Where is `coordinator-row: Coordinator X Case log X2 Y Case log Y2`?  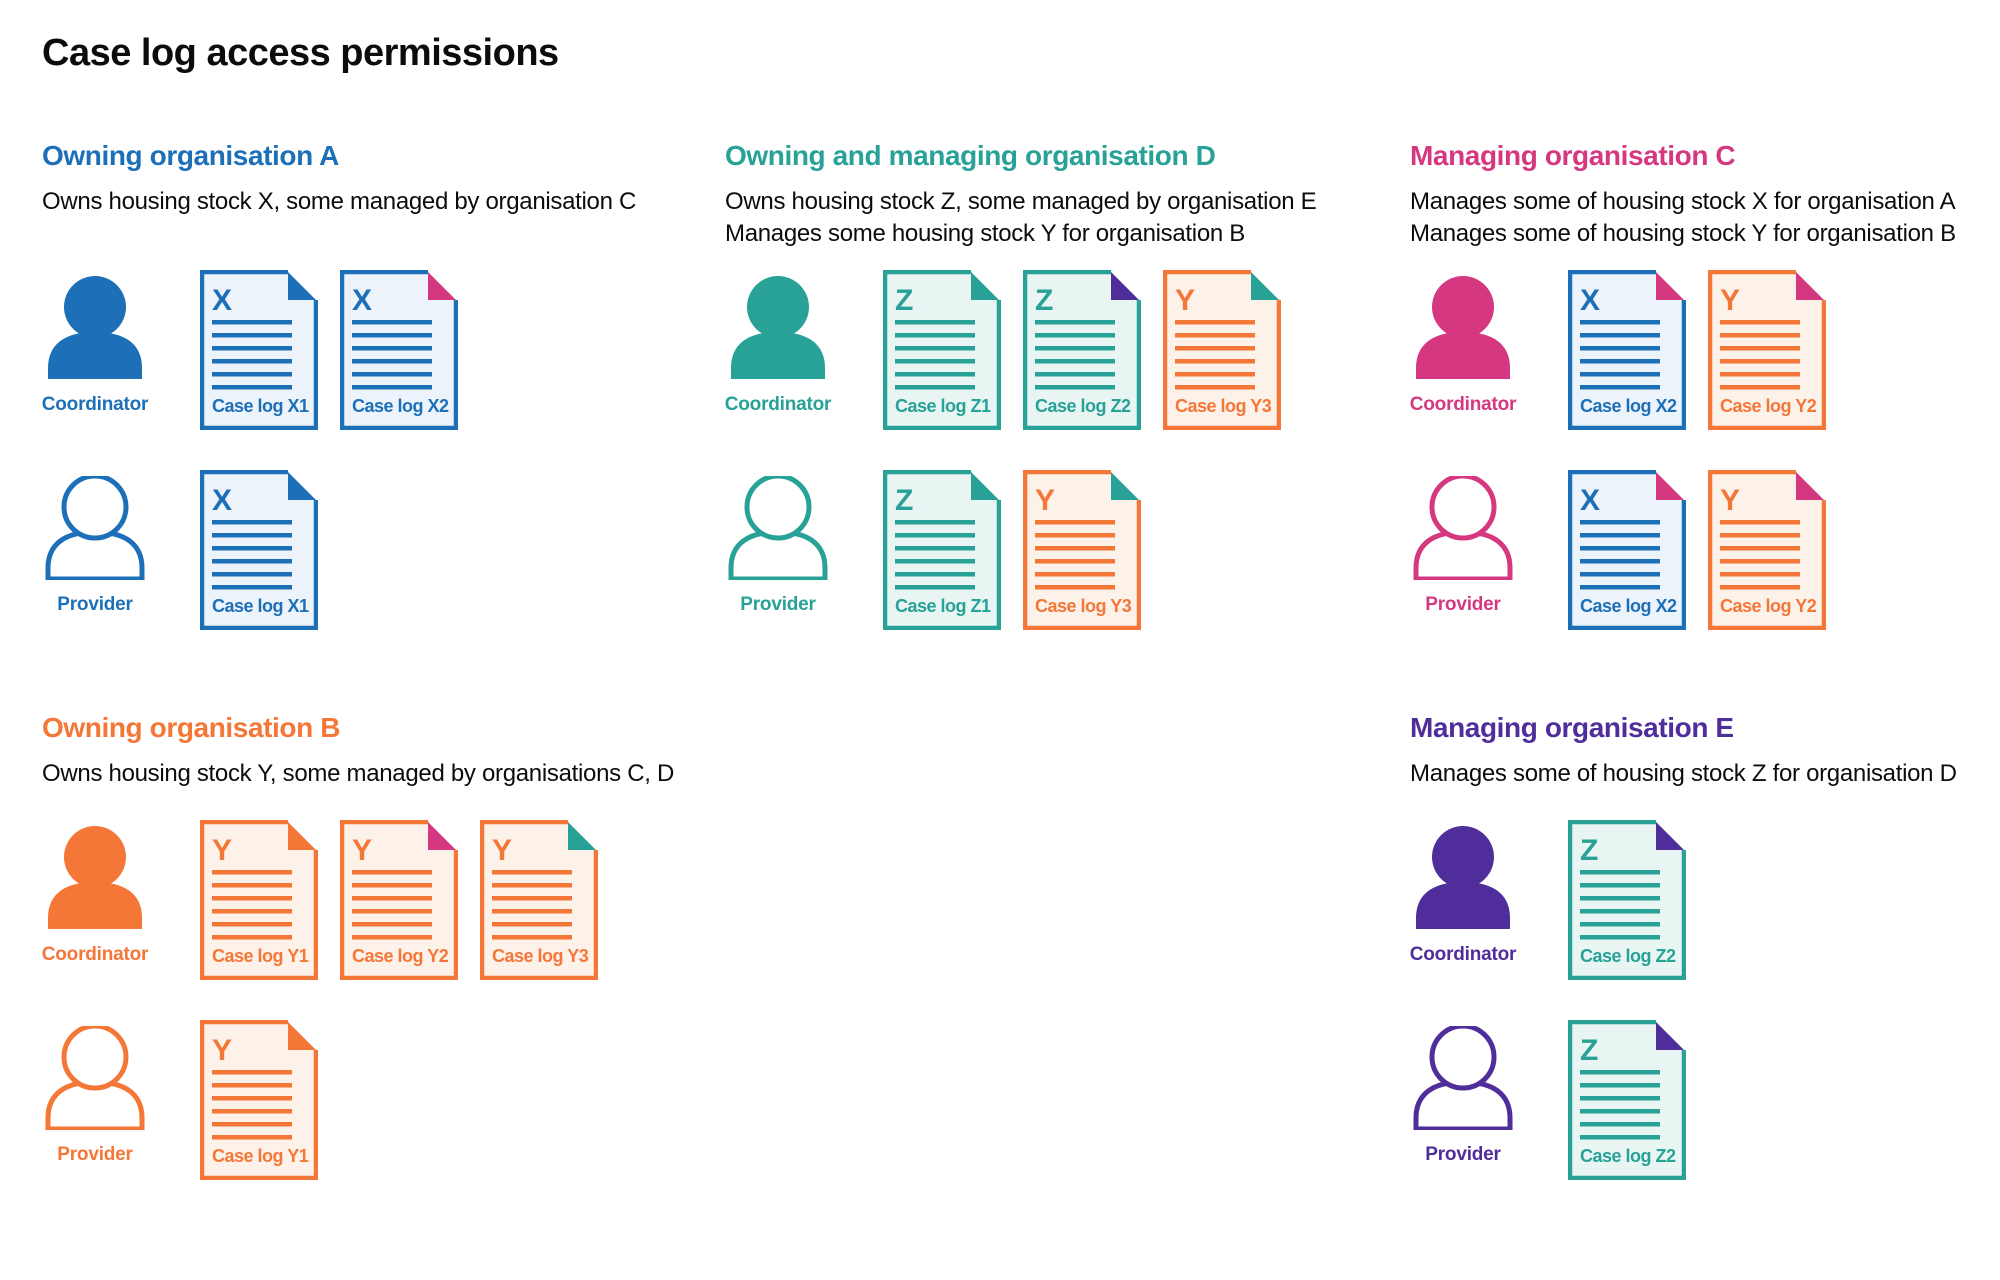 coordinator-row: Coordinator X Case log X2 Y Case log Y2 is located at coordinates (1618, 350).